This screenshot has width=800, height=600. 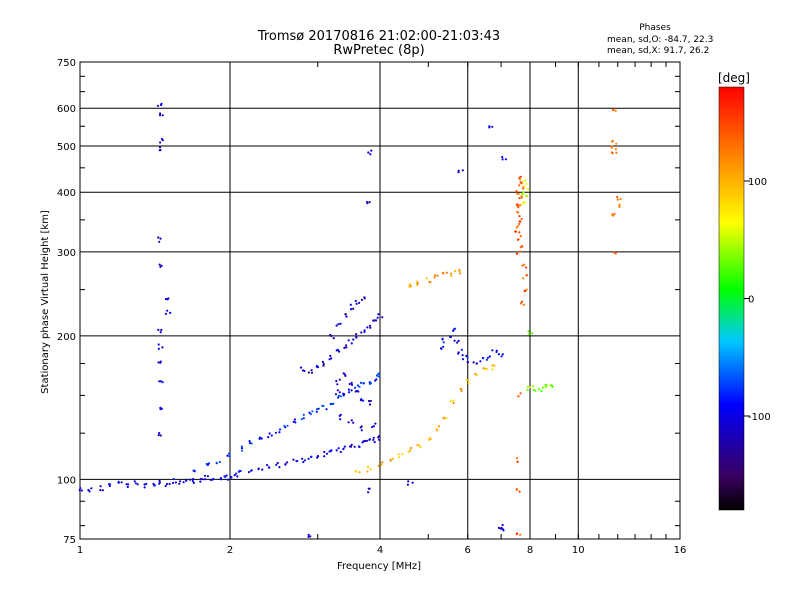 What do you see at coordinates (530, 550) in the screenshot?
I see `x-tick-label: 8` at bounding box center [530, 550].